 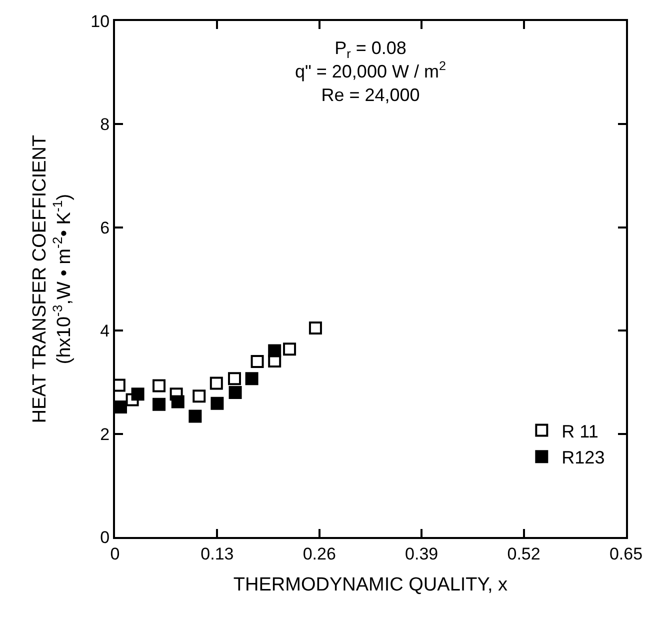 What do you see at coordinates (319, 554) in the screenshot?
I see `x-tick-label: 0.26` at bounding box center [319, 554].